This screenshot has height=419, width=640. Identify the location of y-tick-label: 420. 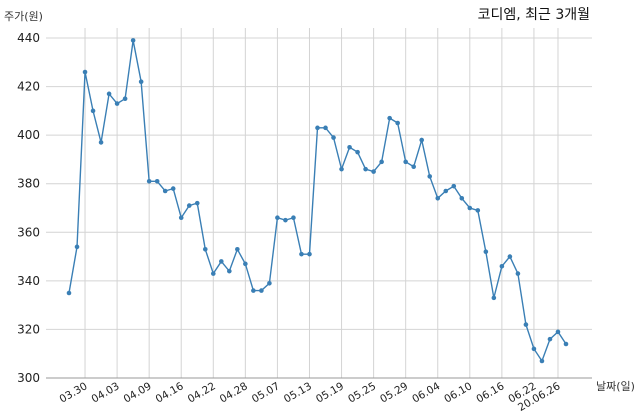
(28, 87).